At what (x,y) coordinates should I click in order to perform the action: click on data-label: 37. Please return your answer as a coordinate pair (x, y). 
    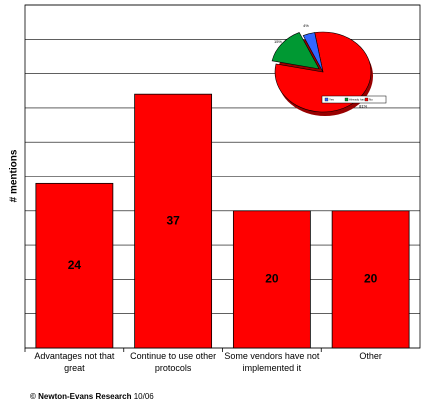
    Looking at the image, I should click on (173, 220).